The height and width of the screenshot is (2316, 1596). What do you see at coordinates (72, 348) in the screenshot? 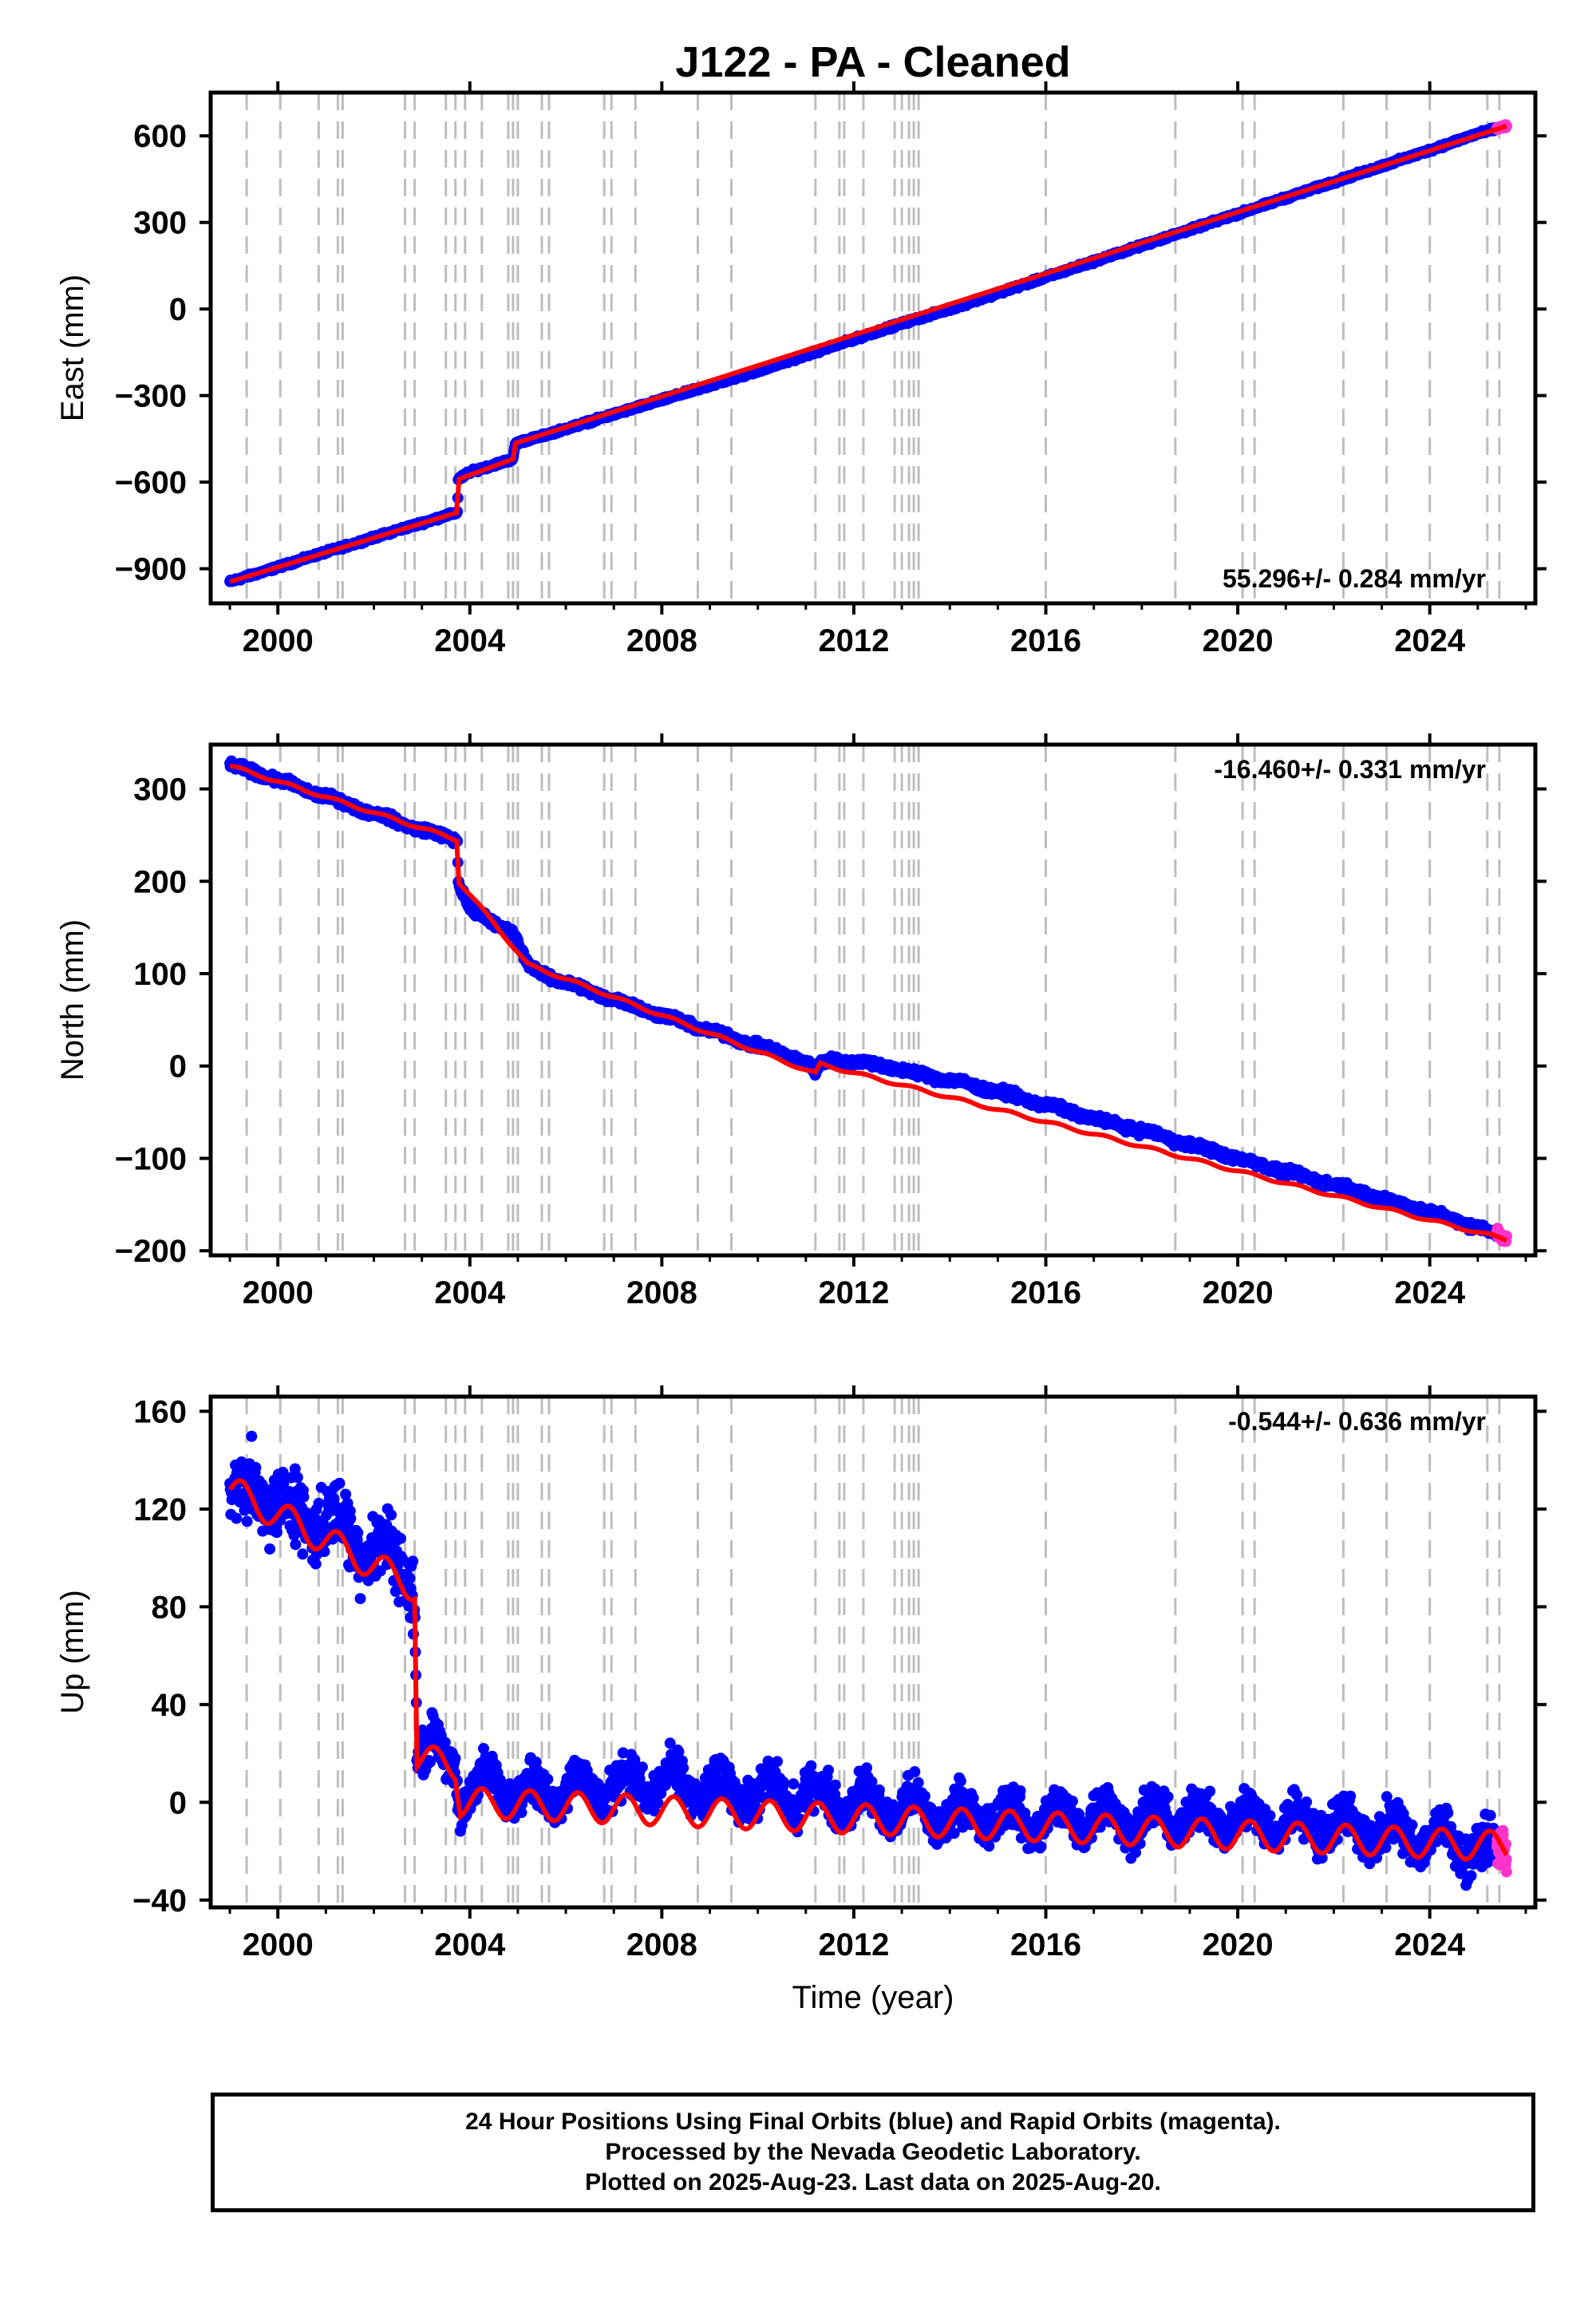
I see `y-axis-label: East (mm)` at bounding box center [72, 348].